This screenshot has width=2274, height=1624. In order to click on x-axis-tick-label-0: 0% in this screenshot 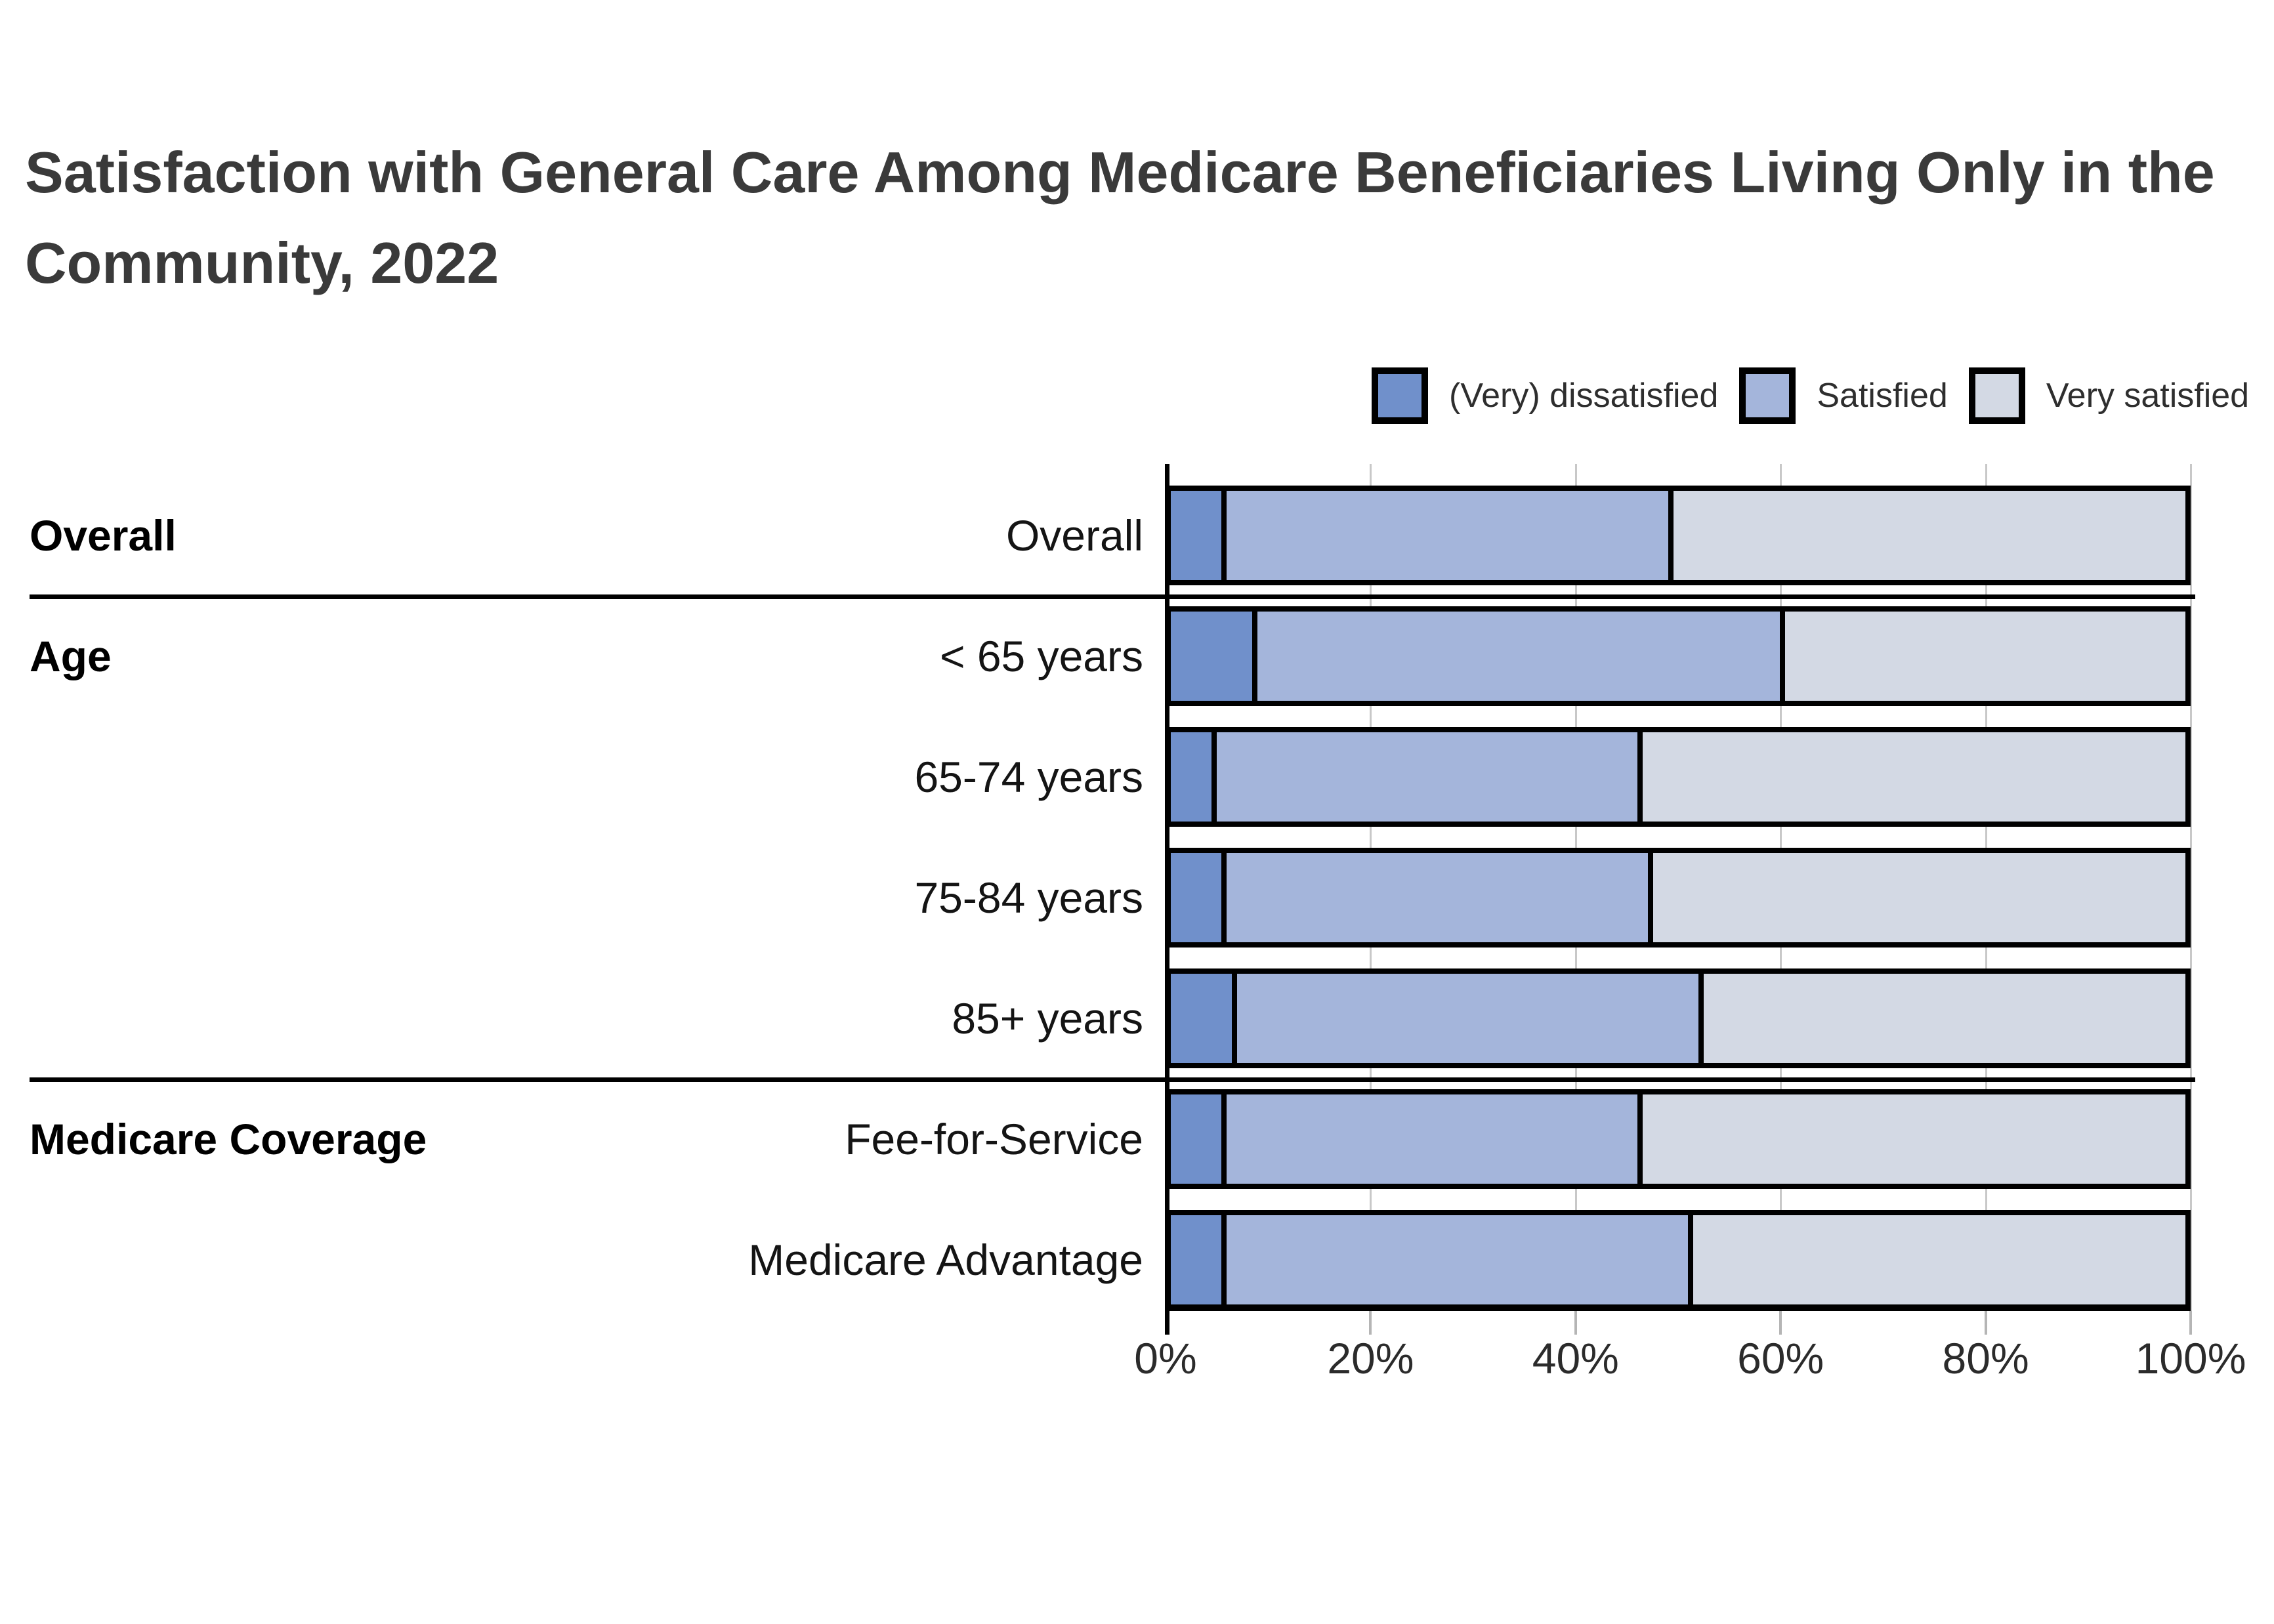, I will do `click(1165, 1358)`.